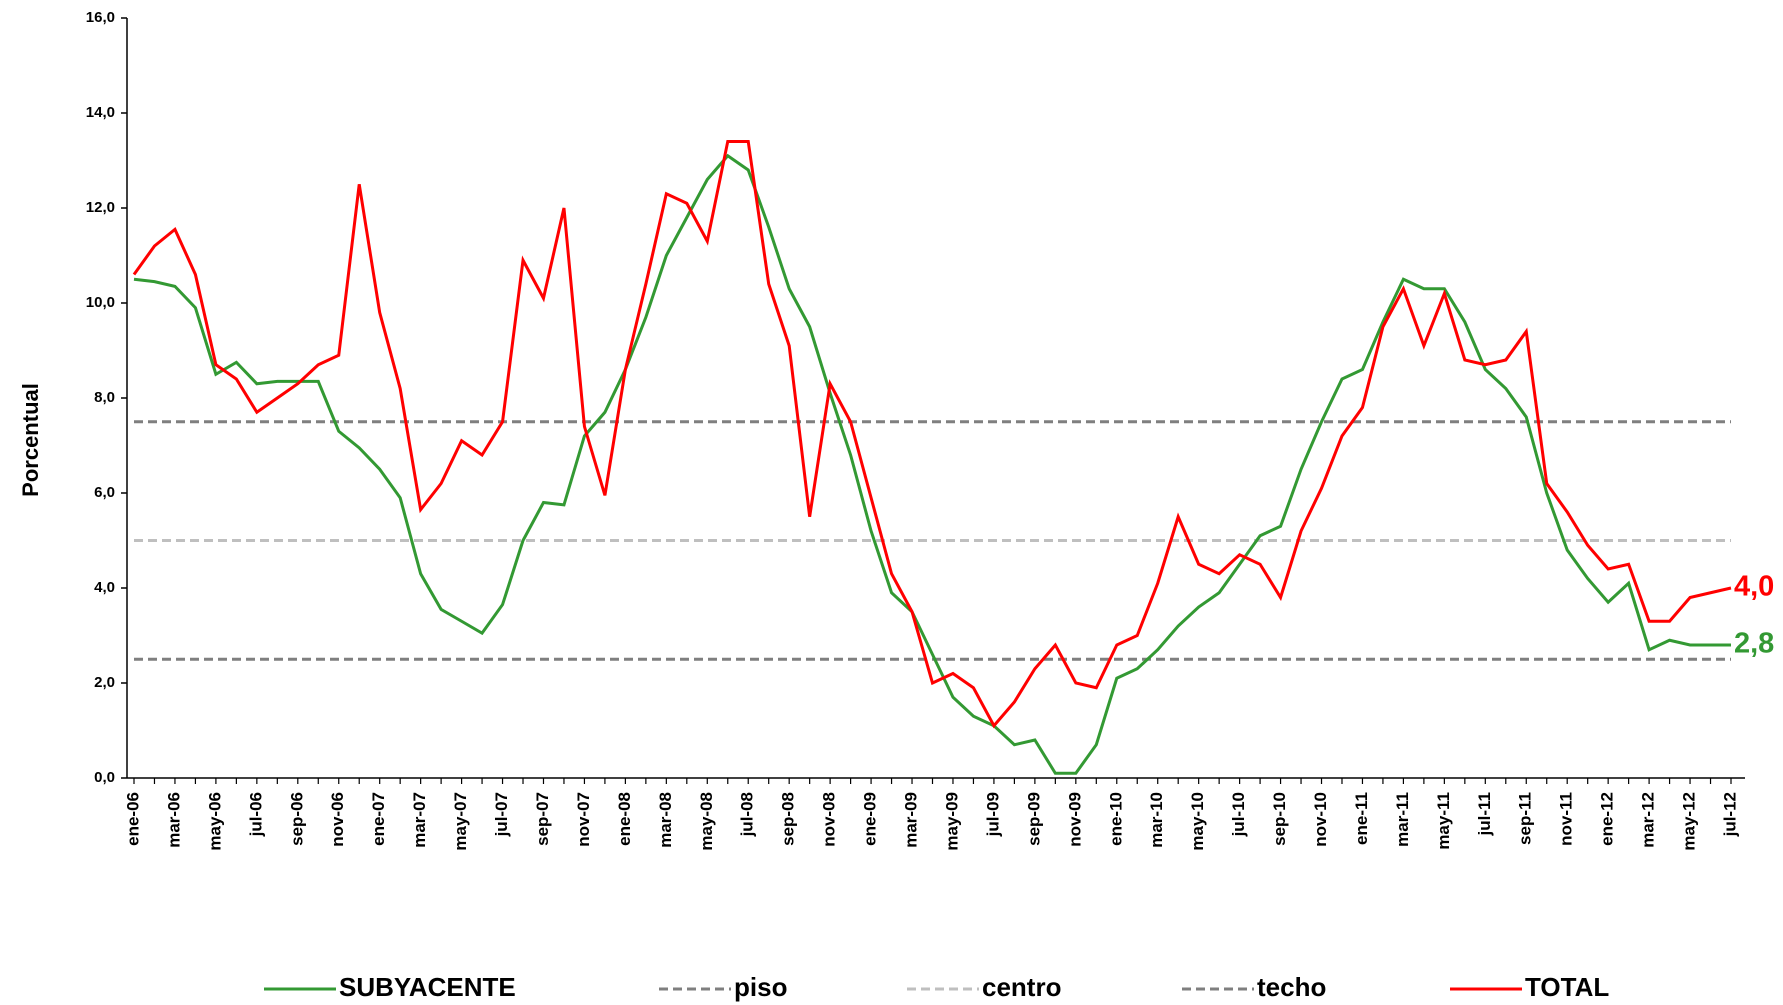 The image size is (1783, 1005). What do you see at coordinates (1361, 818) in the screenshot?
I see `x-tick-label: ene-11` at bounding box center [1361, 818].